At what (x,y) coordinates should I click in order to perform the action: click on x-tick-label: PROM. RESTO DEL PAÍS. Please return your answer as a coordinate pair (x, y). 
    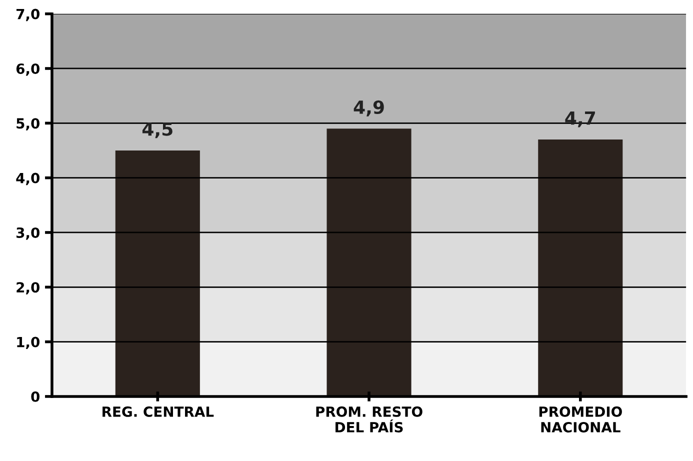
    Looking at the image, I should click on (369, 419).